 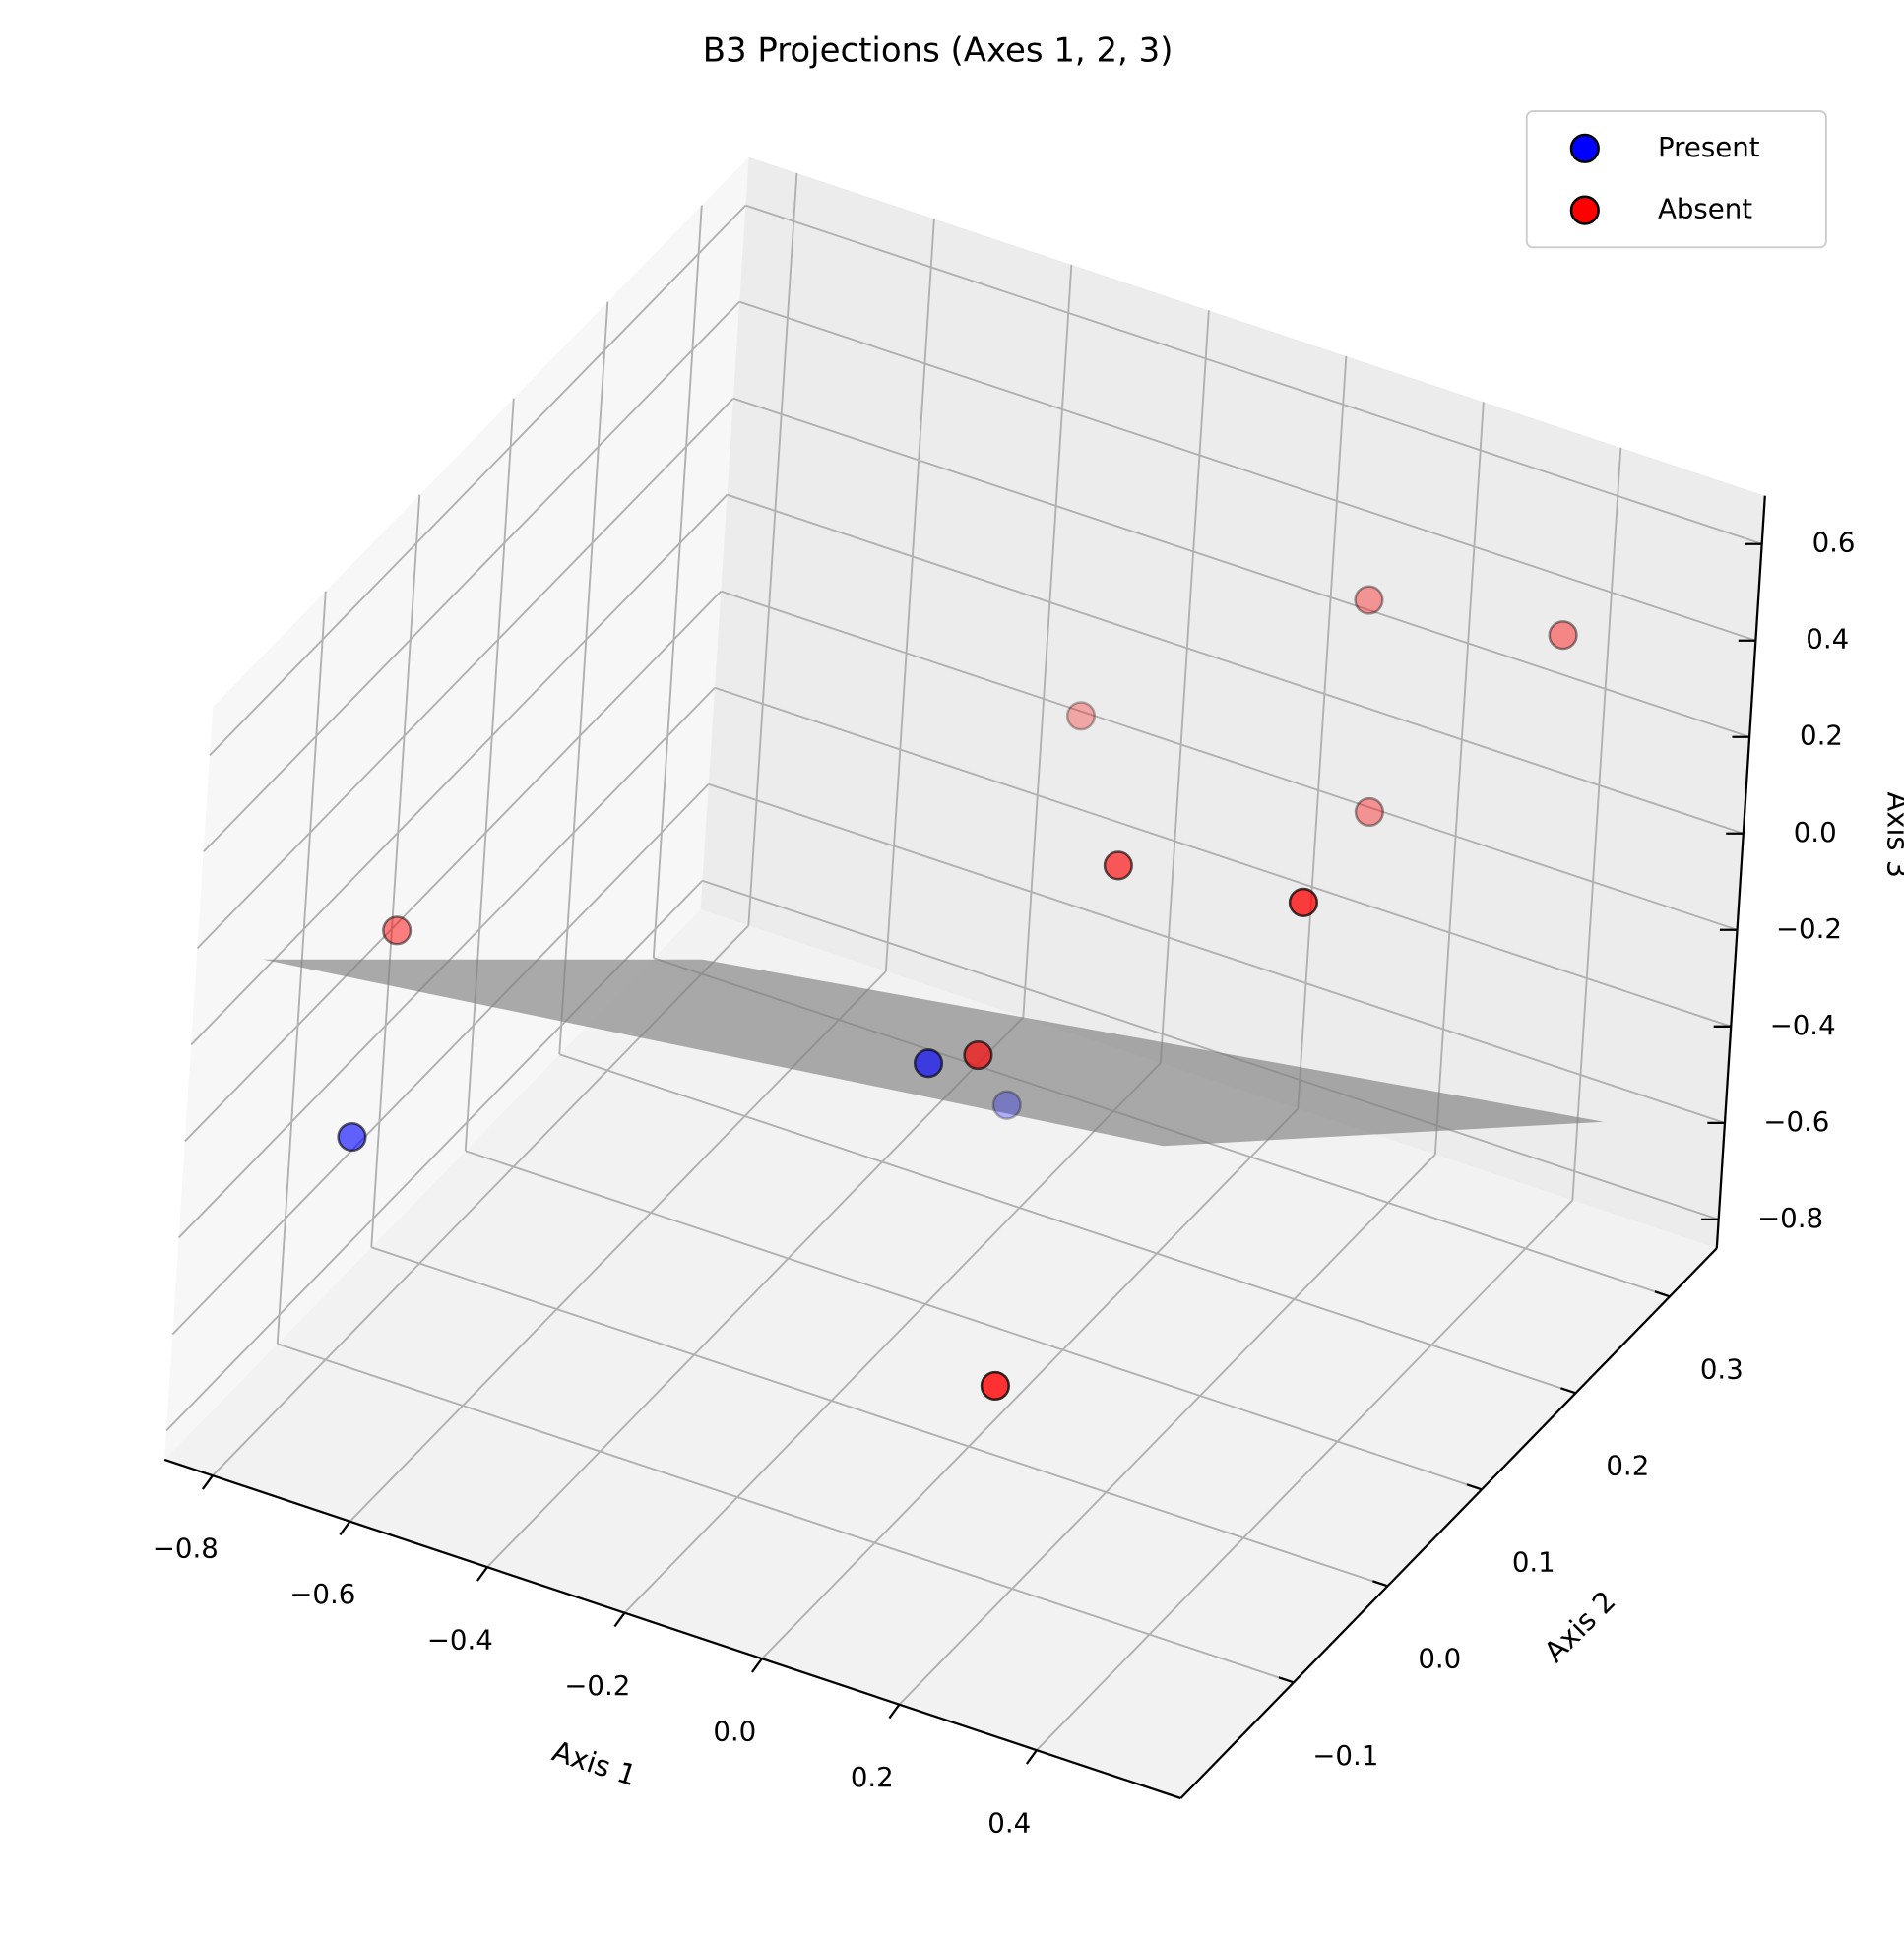 I want to click on x-tick-label: 0.4, so click(x=1009, y=1823).